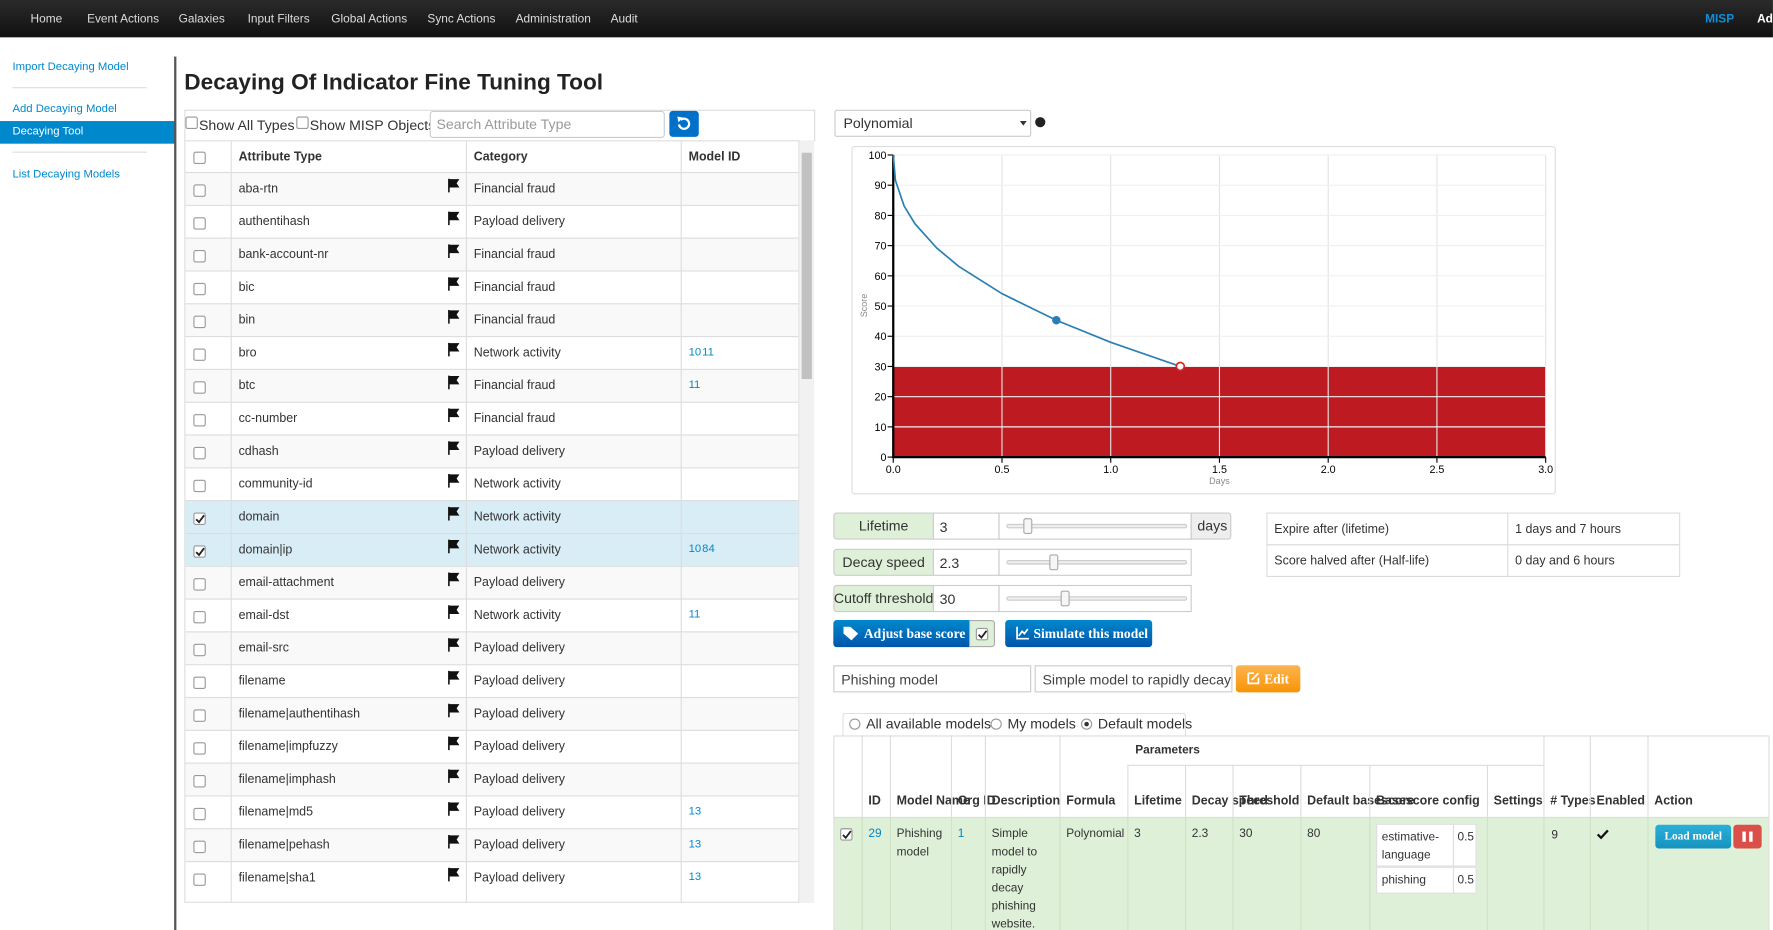 The width and height of the screenshot is (1773, 930). What do you see at coordinates (201, 19) in the screenshot?
I see `nav-item: Galaxies` at bounding box center [201, 19].